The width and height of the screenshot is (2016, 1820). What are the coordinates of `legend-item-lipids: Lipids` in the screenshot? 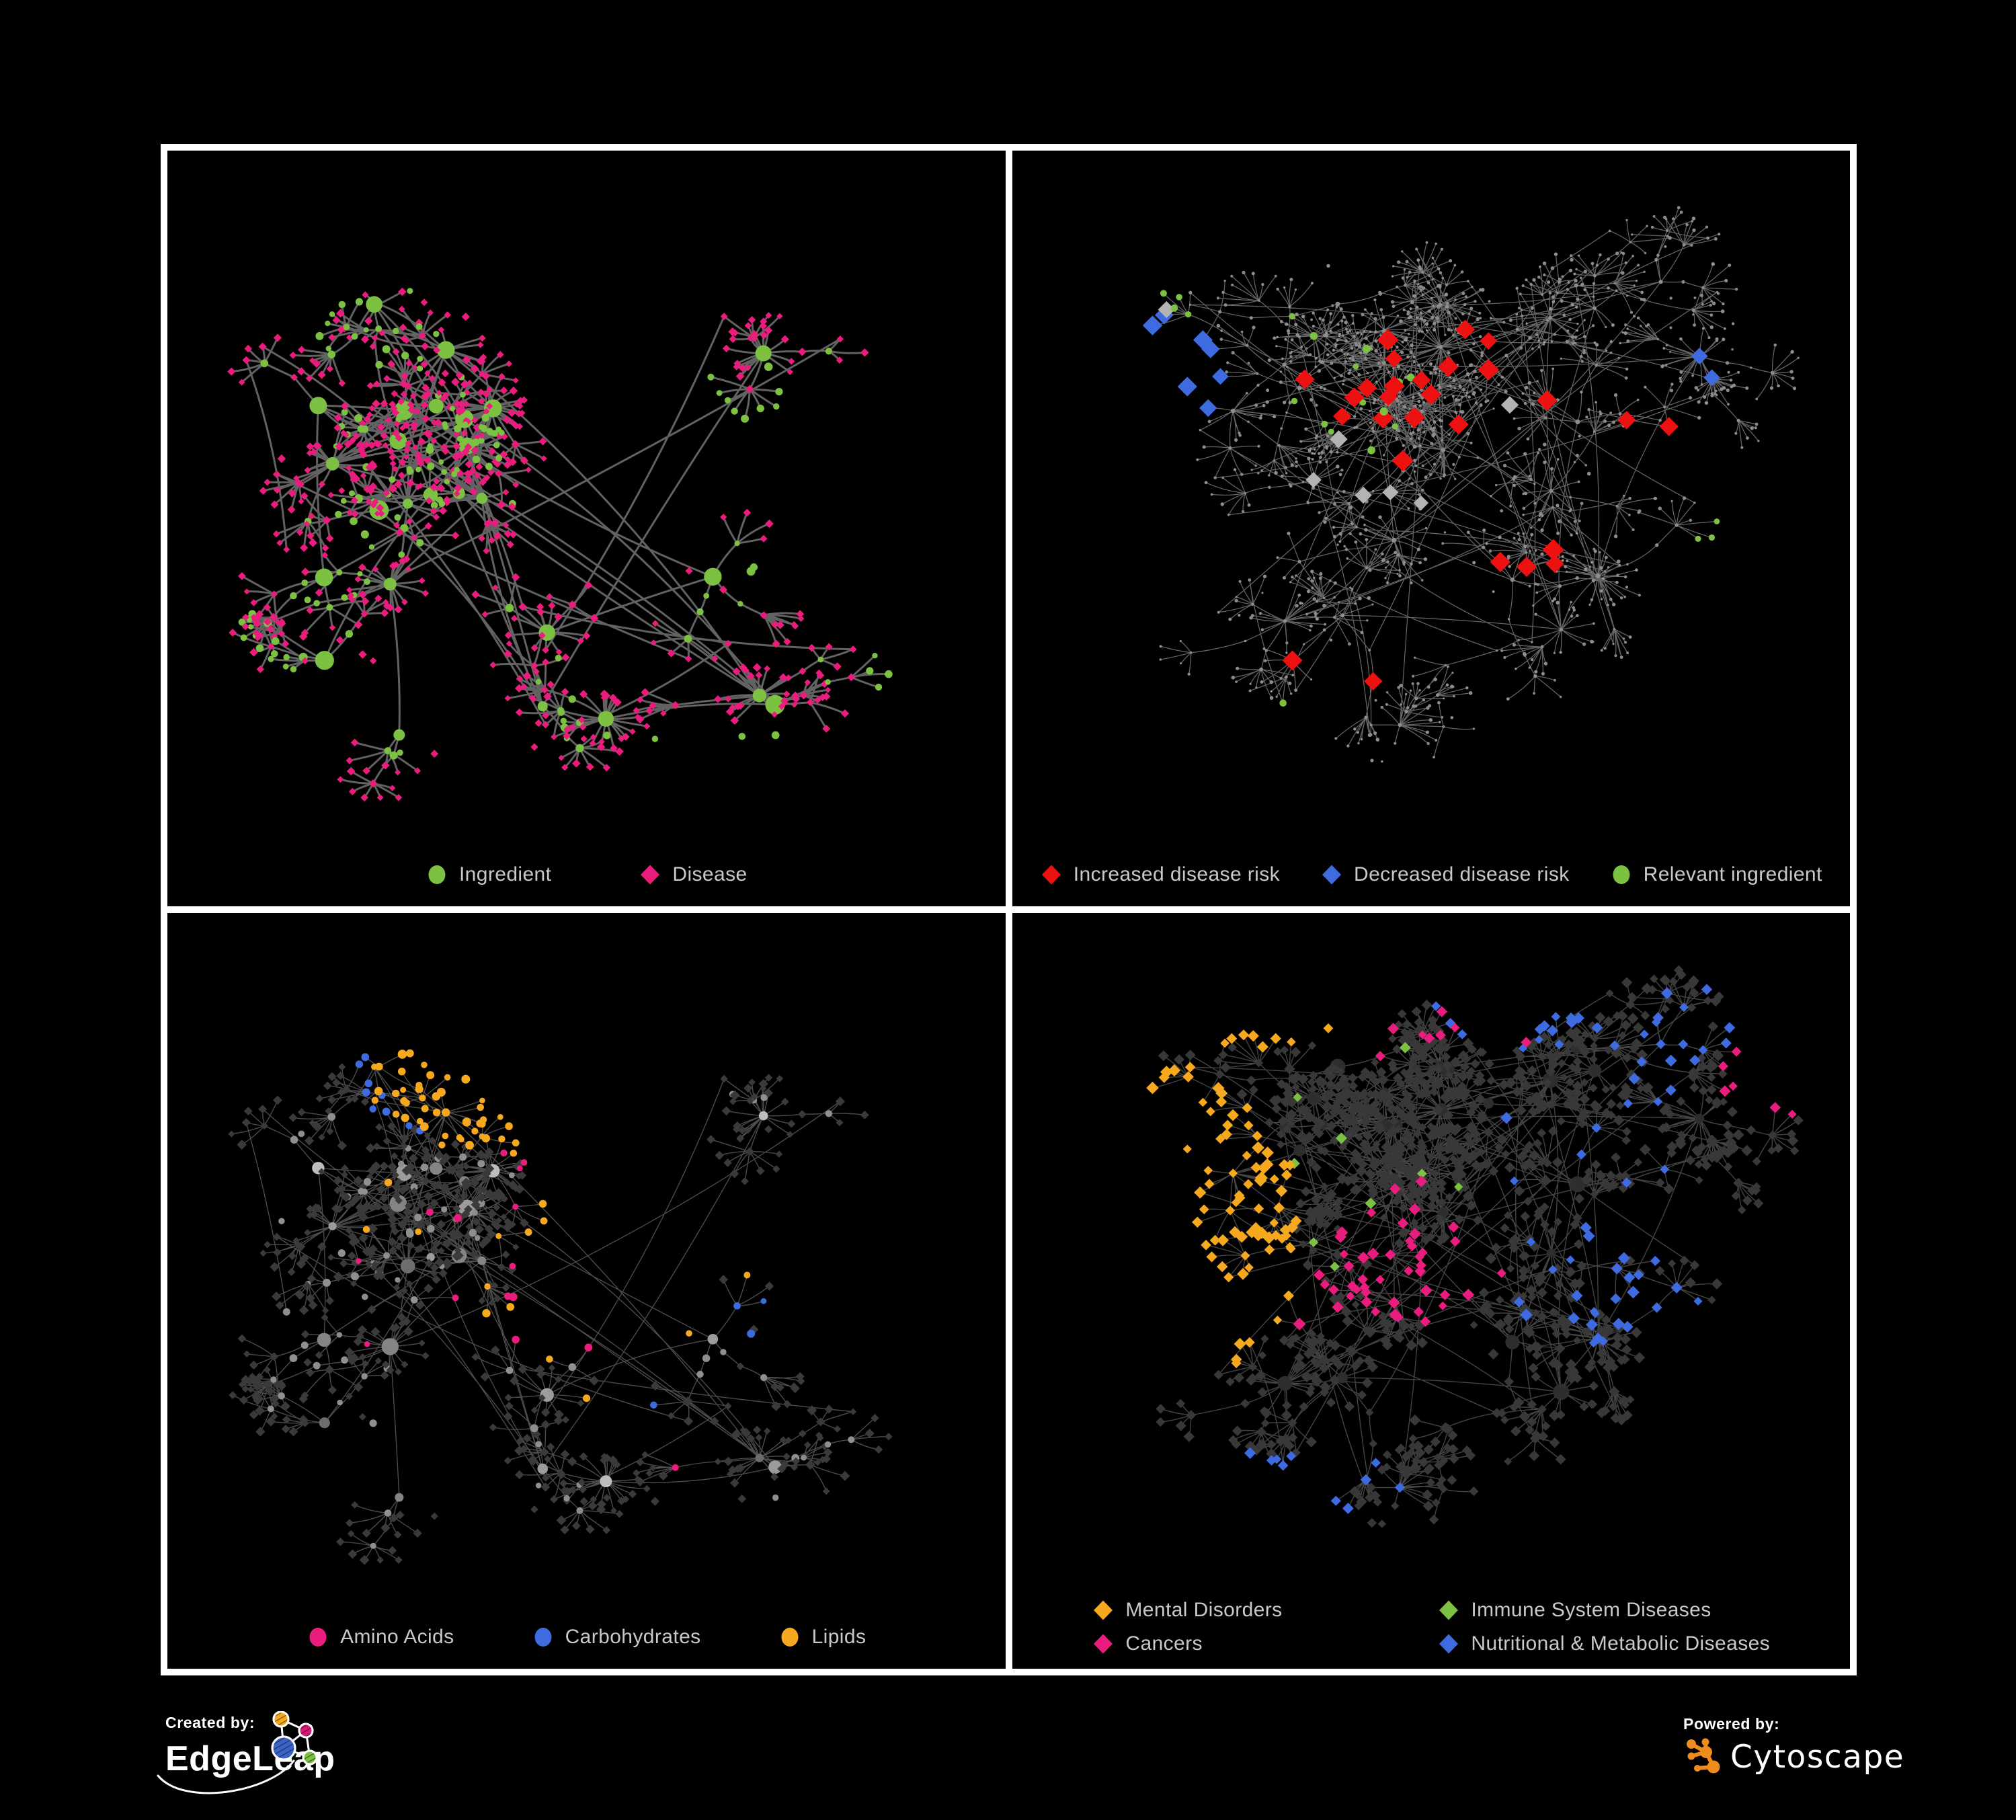 It's located at (822, 1637).